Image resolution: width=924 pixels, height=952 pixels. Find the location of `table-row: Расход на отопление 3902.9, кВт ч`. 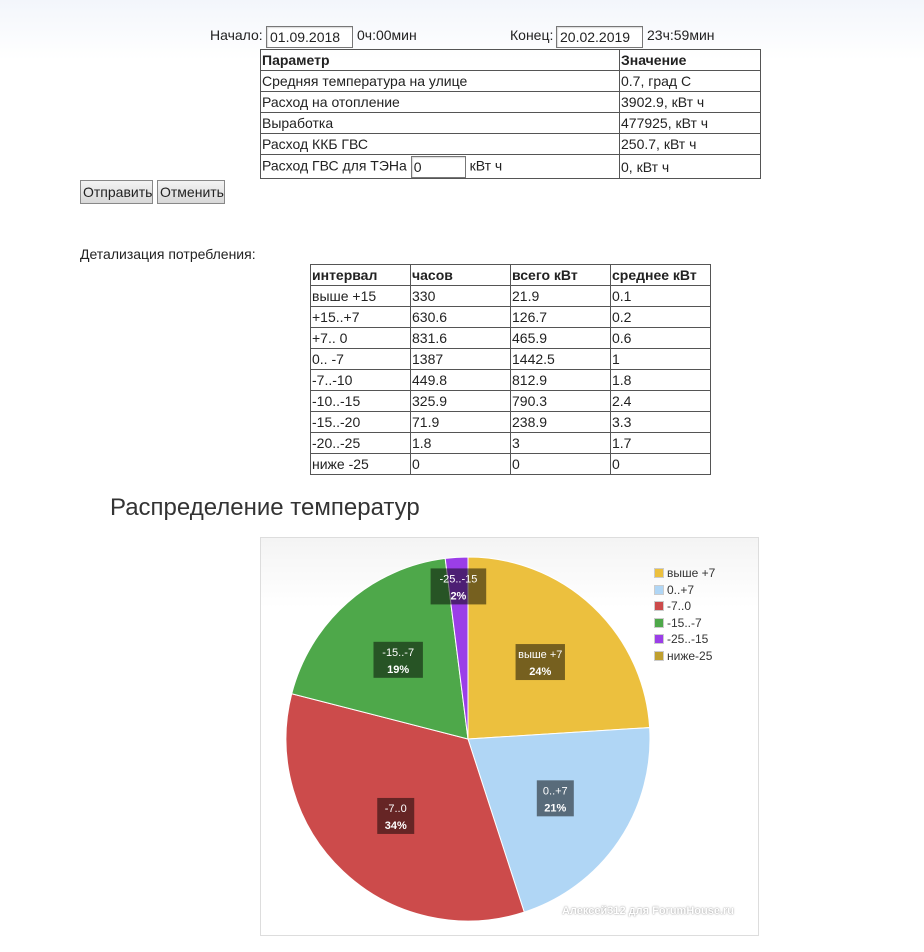

table-row: Расход на отопление 3902.9, кВт ч is located at coordinates (510, 102).